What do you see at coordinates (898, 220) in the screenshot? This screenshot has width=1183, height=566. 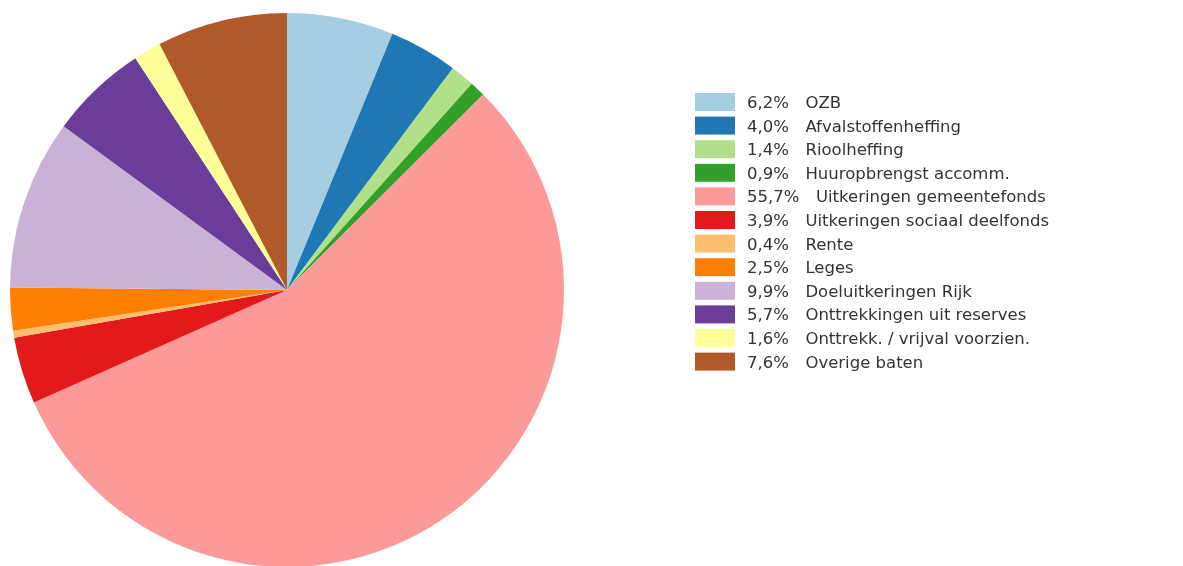 I see `legend-label: 3,9% Uitkeringen sociaal deelfonds` at bounding box center [898, 220].